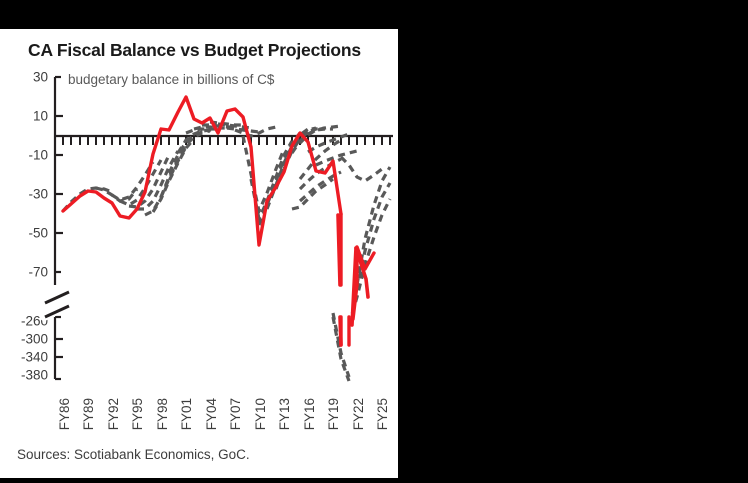 The height and width of the screenshot is (483, 748). Describe the element at coordinates (171, 79) in the screenshot. I see `chart-subtitle: budgetary balance in billions of C$` at that location.